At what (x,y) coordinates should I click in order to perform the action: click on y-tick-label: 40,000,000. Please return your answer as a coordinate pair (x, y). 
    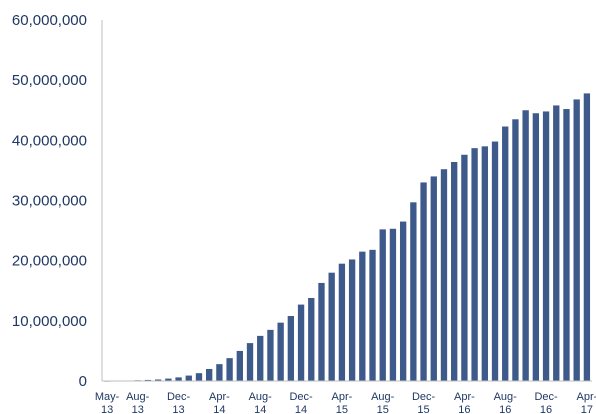
    Looking at the image, I should click on (49, 140).